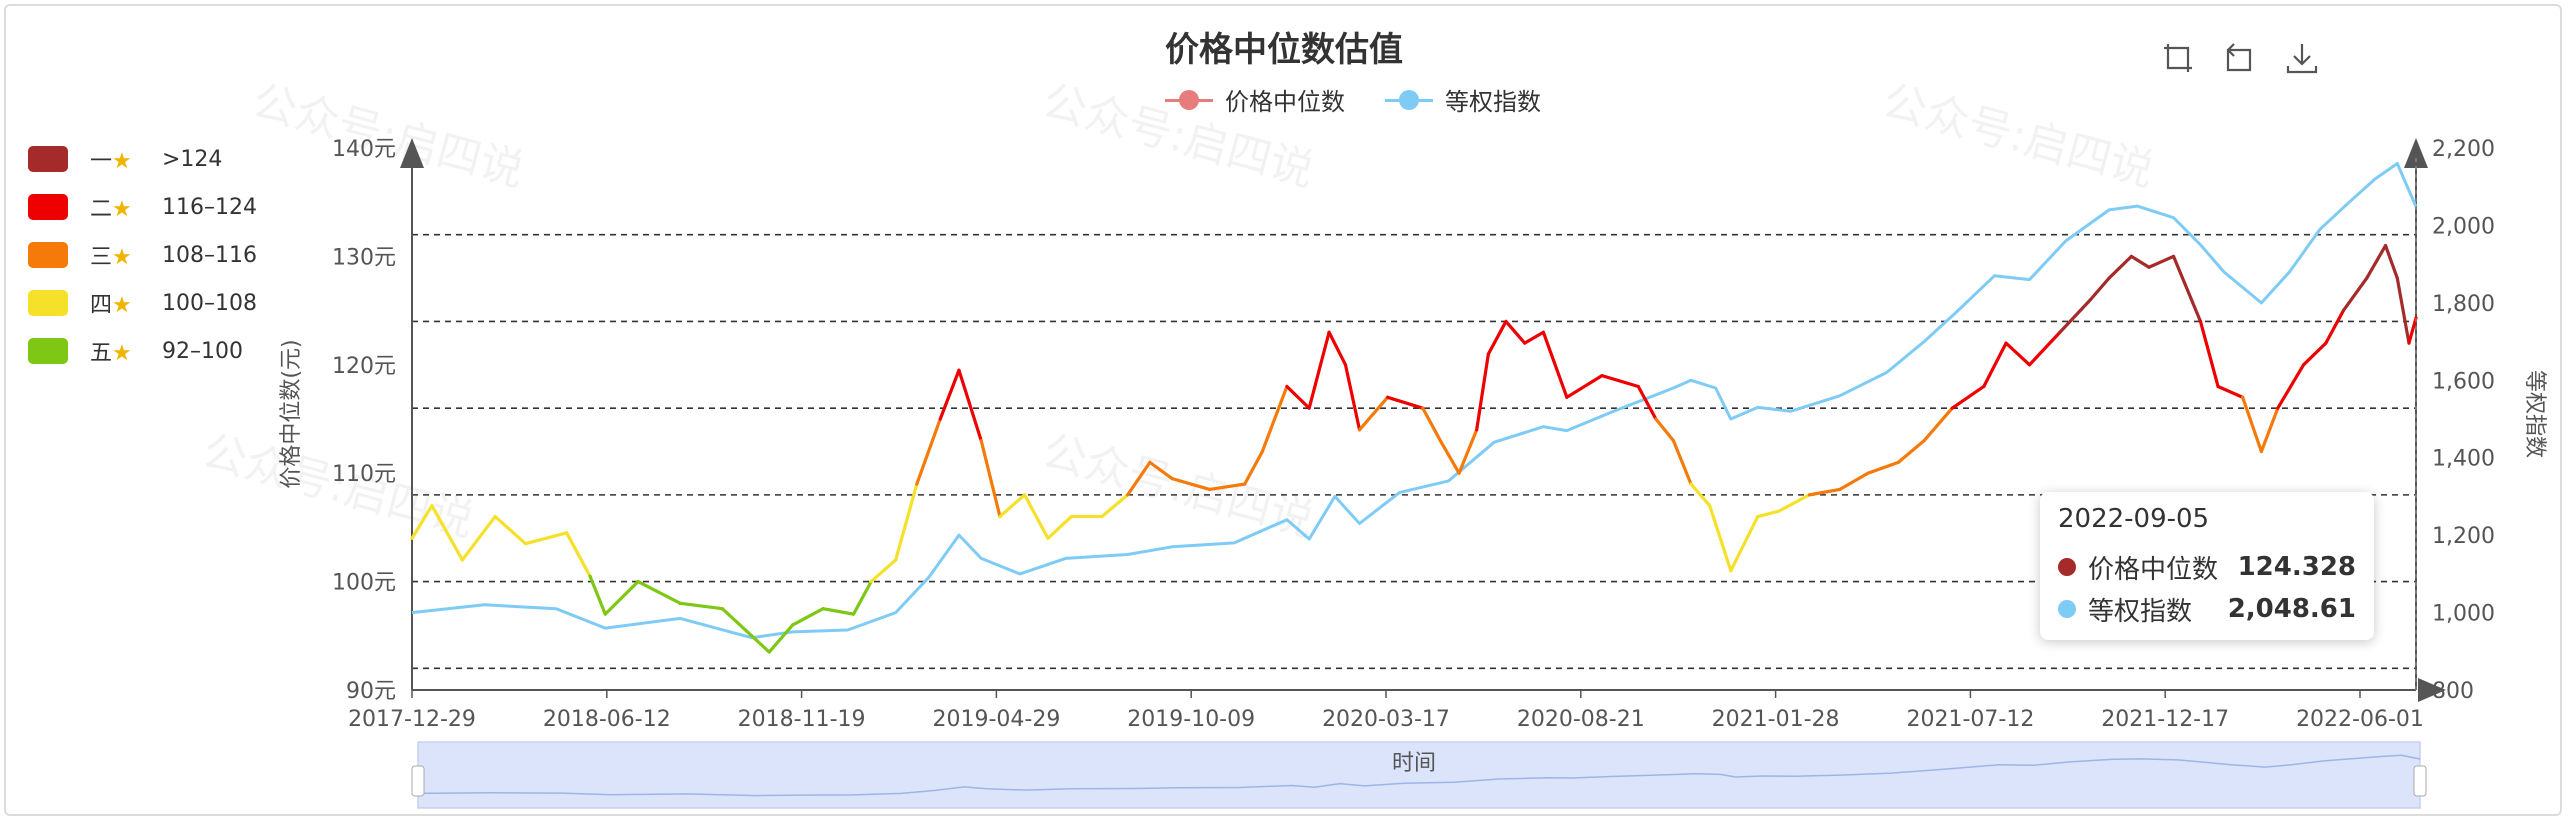 Image resolution: width=2568 pixels, height=822 pixels. I want to click on legend-label: 等权指数, so click(1493, 102).